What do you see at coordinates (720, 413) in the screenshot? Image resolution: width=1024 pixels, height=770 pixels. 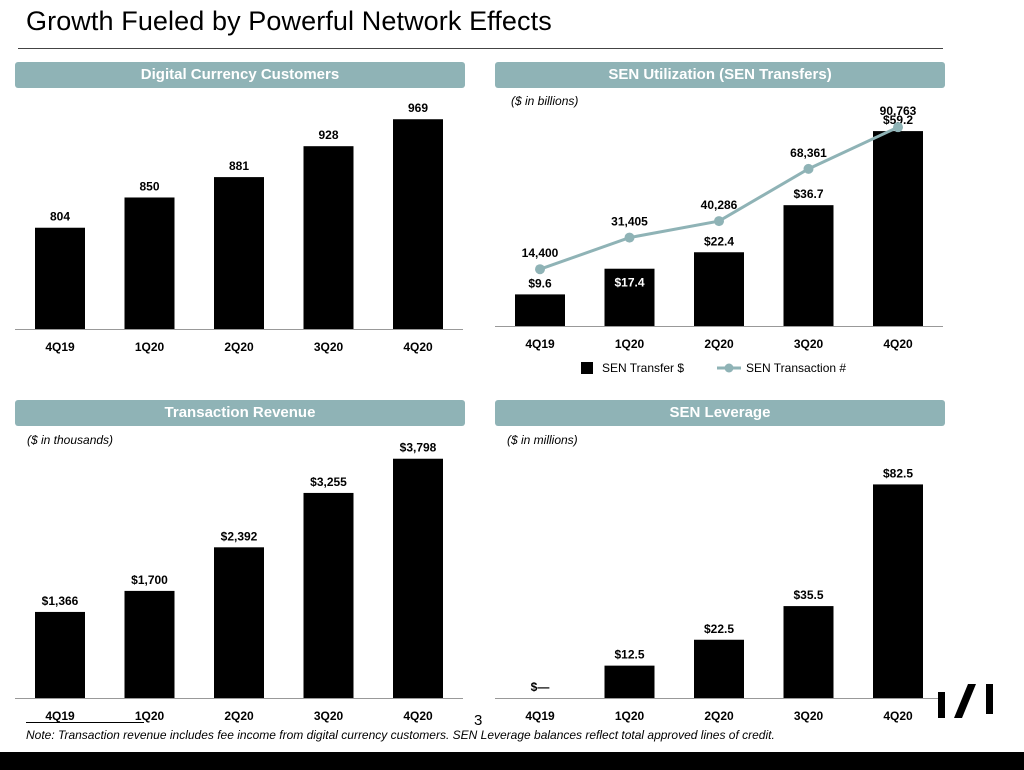 I see `sen-leverage-chart-header: SEN Leverage` at bounding box center [720, 413].